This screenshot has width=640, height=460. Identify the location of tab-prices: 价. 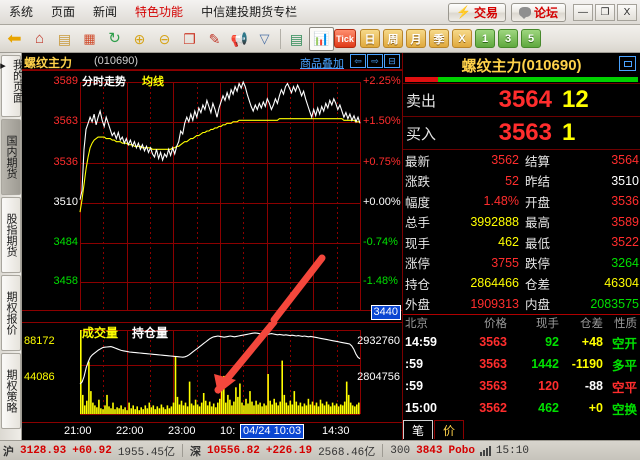
(449, 429).